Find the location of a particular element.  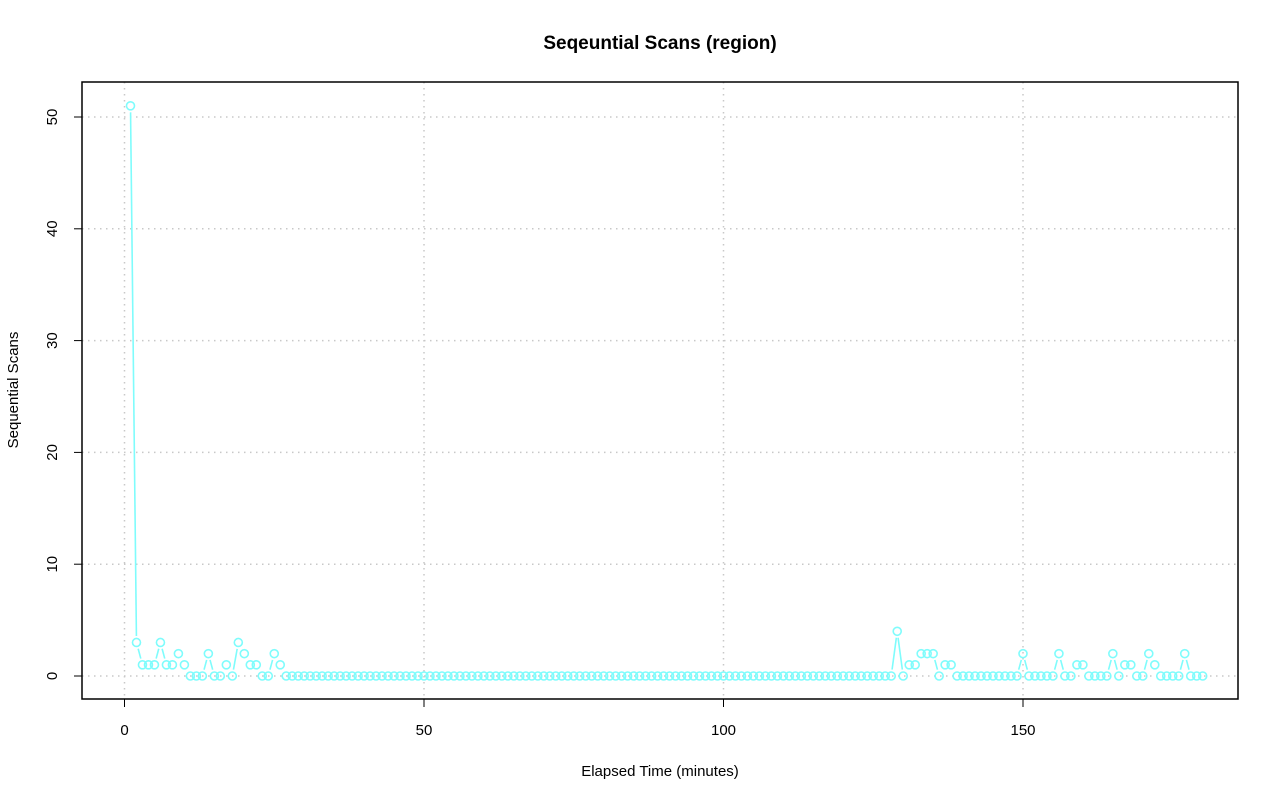

chart-title: Seqeuntial Scans (region) is located at coordinates (659, 43).